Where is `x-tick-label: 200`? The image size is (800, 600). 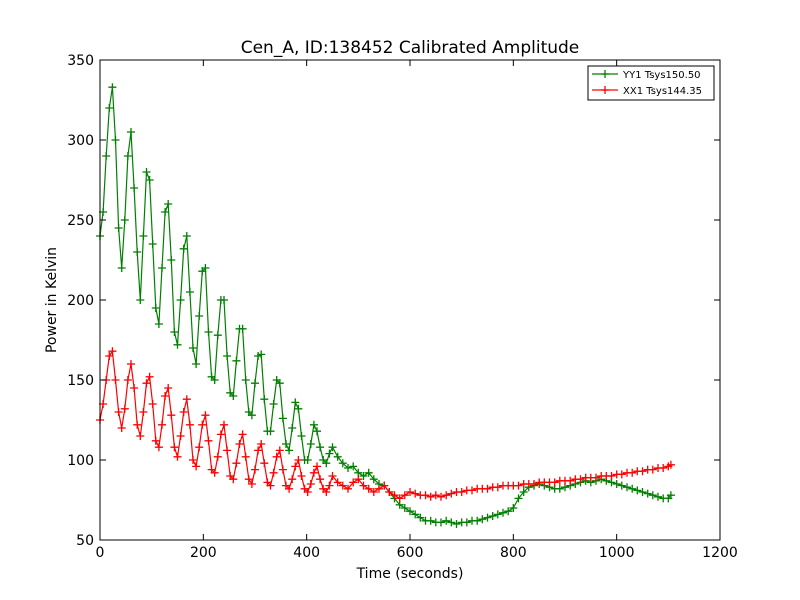
x-tick-label: 200 is located at coordinates (203, 553).